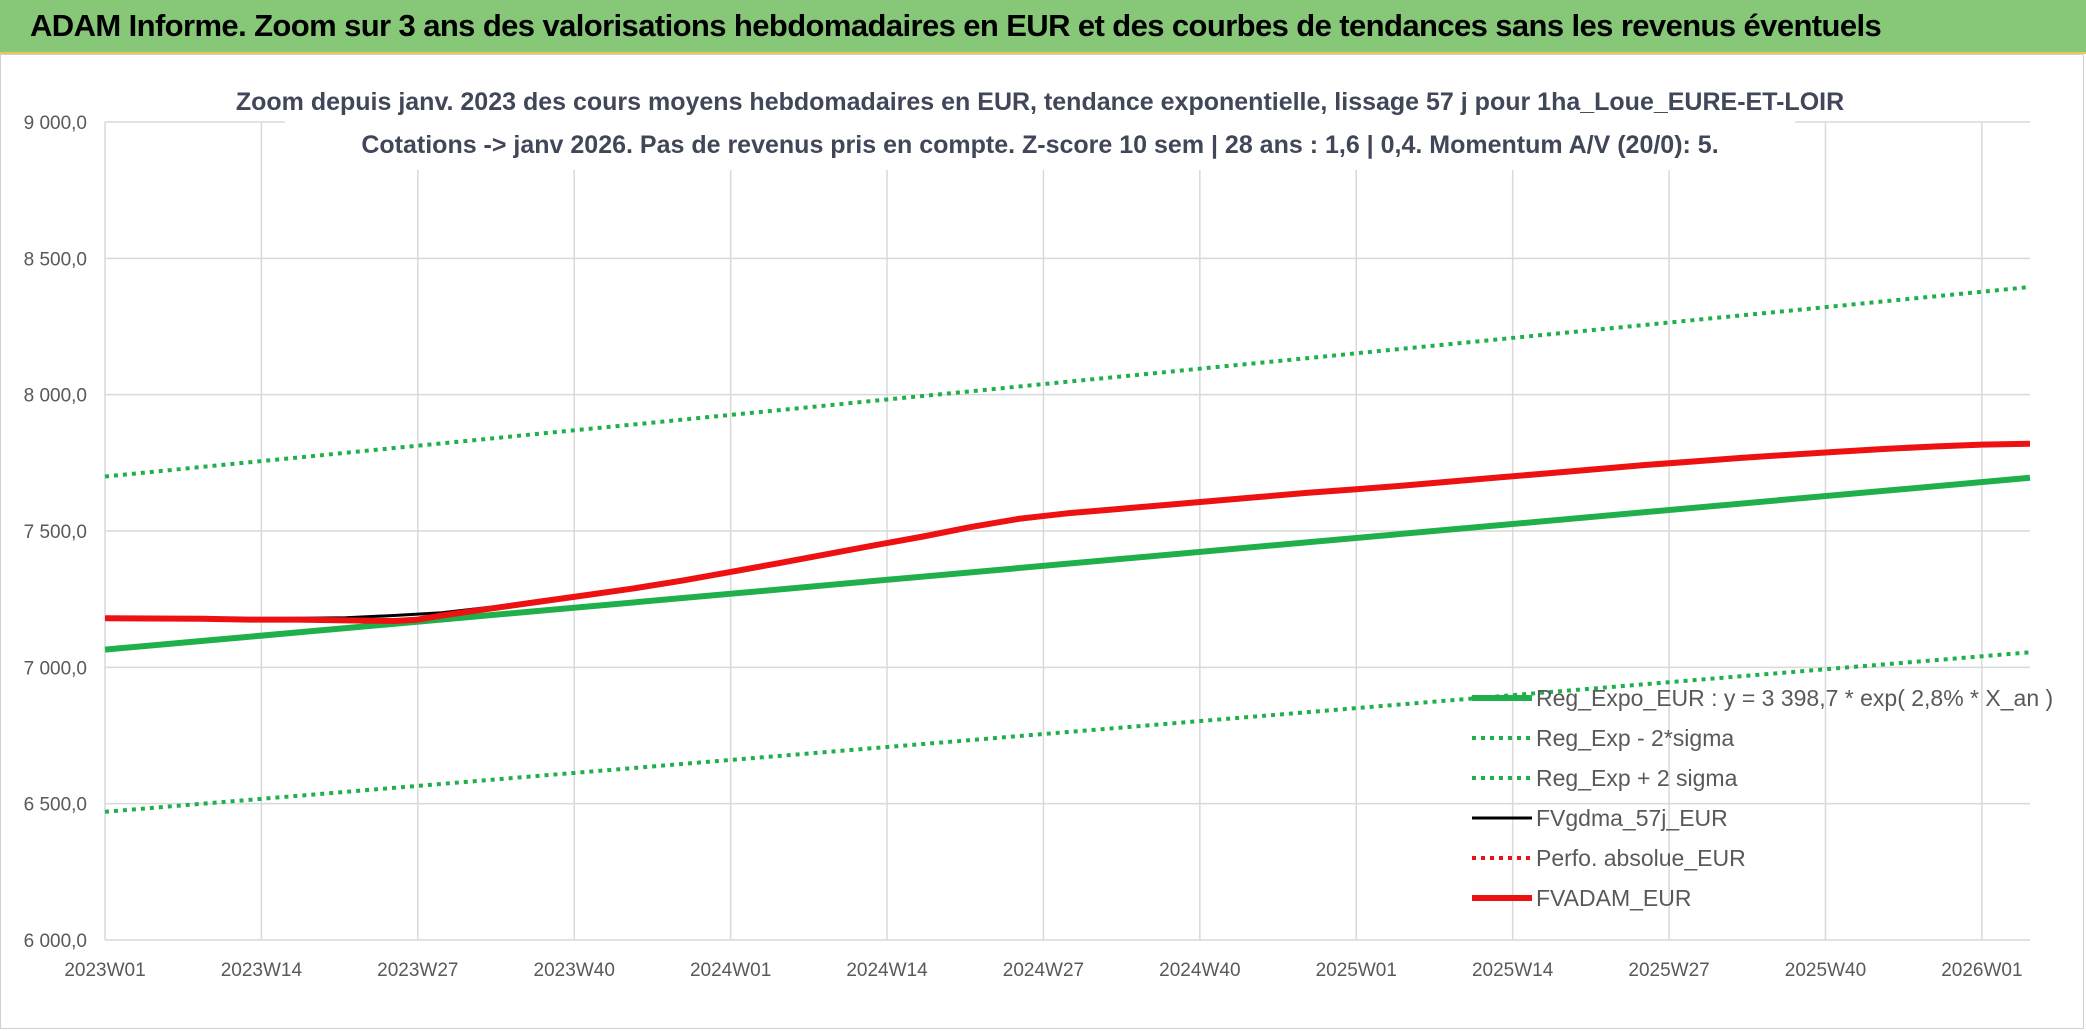  What do you see at coordinates (574, 970) in the screenshot?
I see `x-tick-label: 2023W40` at bounding box center [574, 970].